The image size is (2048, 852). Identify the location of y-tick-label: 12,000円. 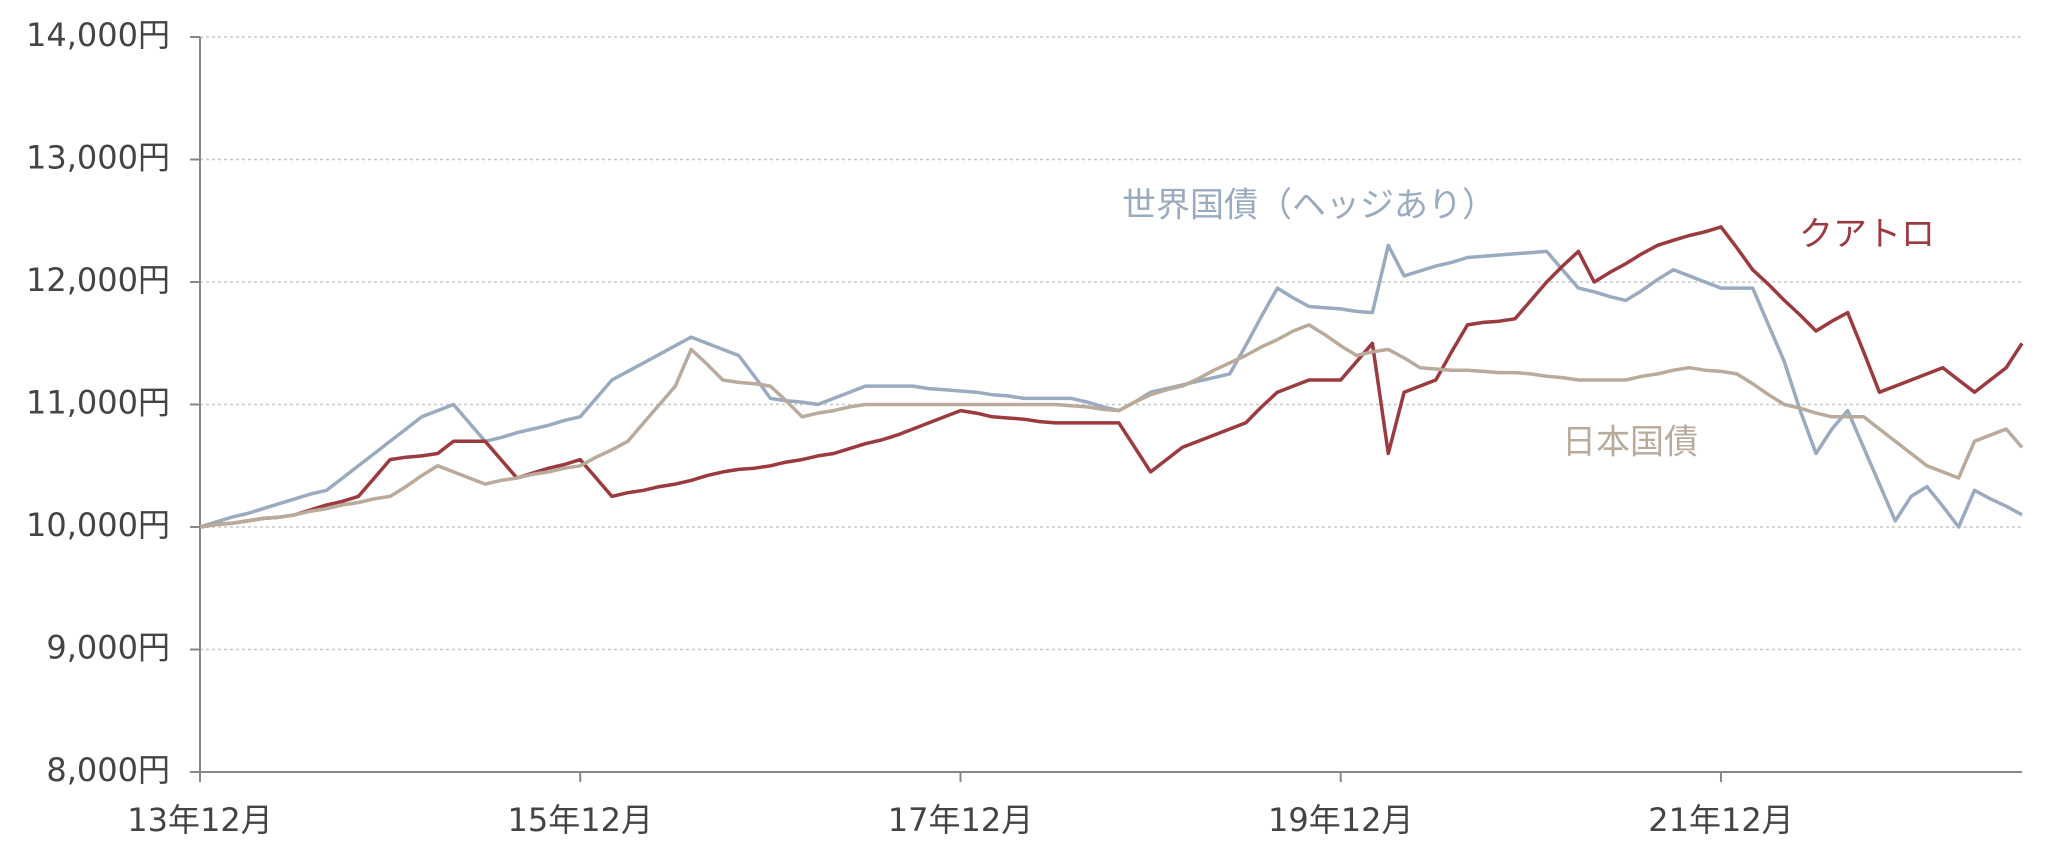
(98, 280).